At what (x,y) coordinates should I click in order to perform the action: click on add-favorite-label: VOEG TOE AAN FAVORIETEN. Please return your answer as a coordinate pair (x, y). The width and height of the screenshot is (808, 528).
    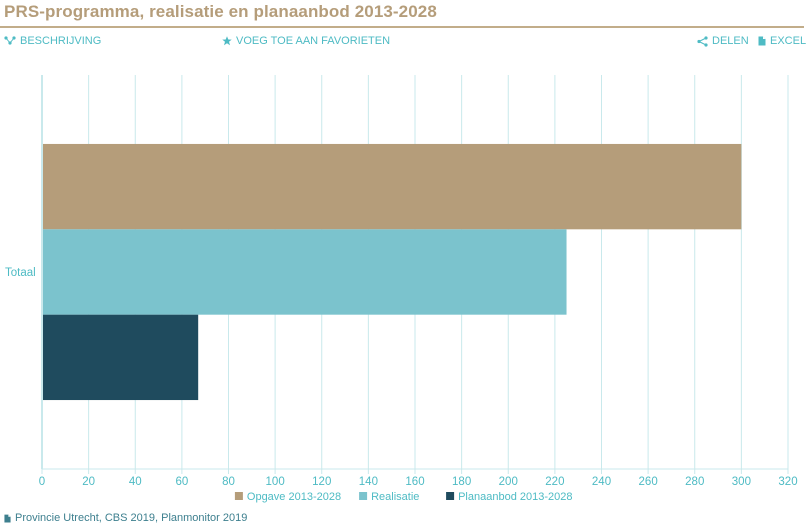
    Looking at the image, I should click on (313, 41).